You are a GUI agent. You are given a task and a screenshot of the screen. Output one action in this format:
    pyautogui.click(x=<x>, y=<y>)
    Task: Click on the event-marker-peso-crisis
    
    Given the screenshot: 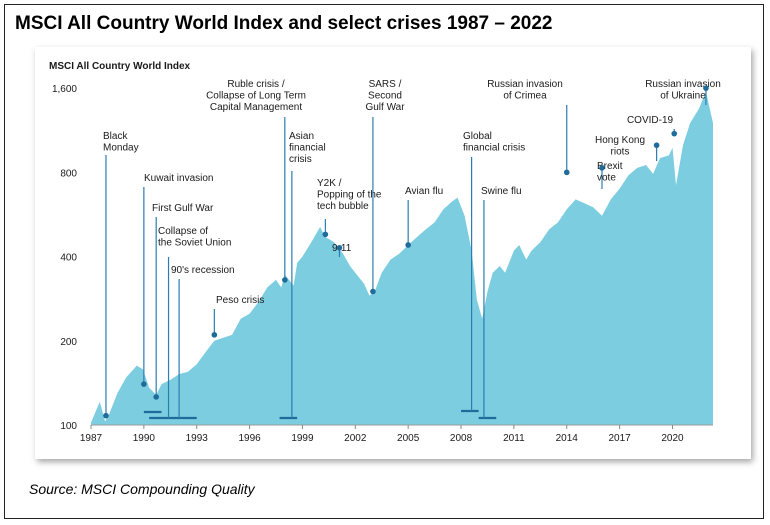 What is the action you would take?
    pyautogui.click(x=214, y=335)
    